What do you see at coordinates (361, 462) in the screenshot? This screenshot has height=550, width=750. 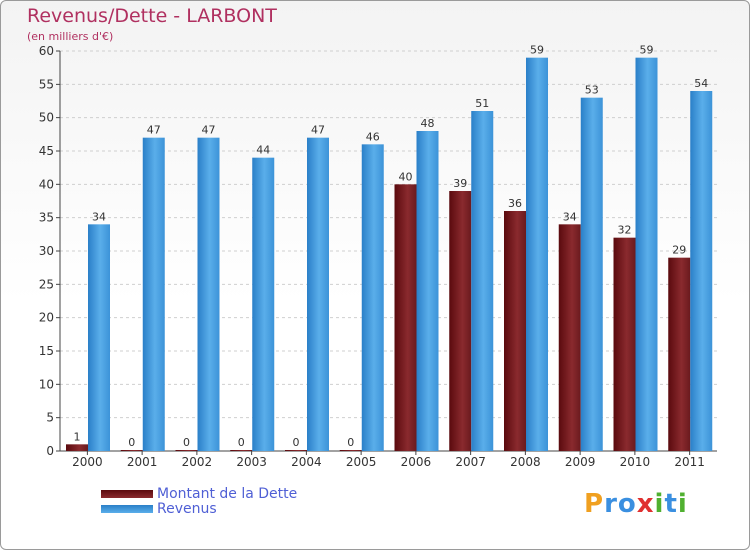 I see `x-tick-label: 2005` at bounding box center [361, 462].